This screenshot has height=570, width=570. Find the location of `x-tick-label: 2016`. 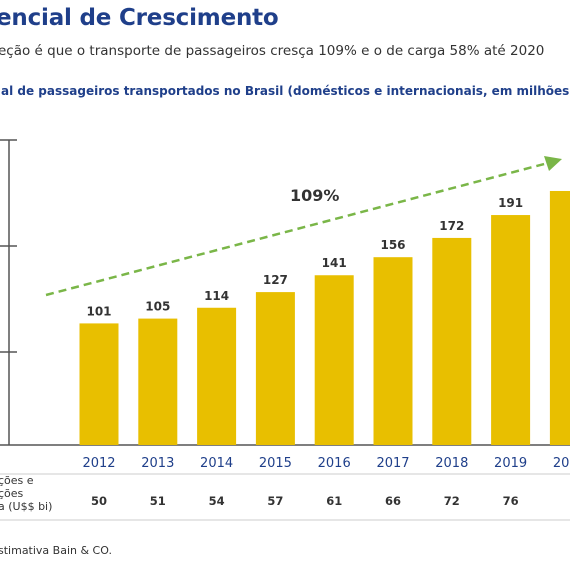

x-tick-label: 2016 is located at coordinates (334, 463).